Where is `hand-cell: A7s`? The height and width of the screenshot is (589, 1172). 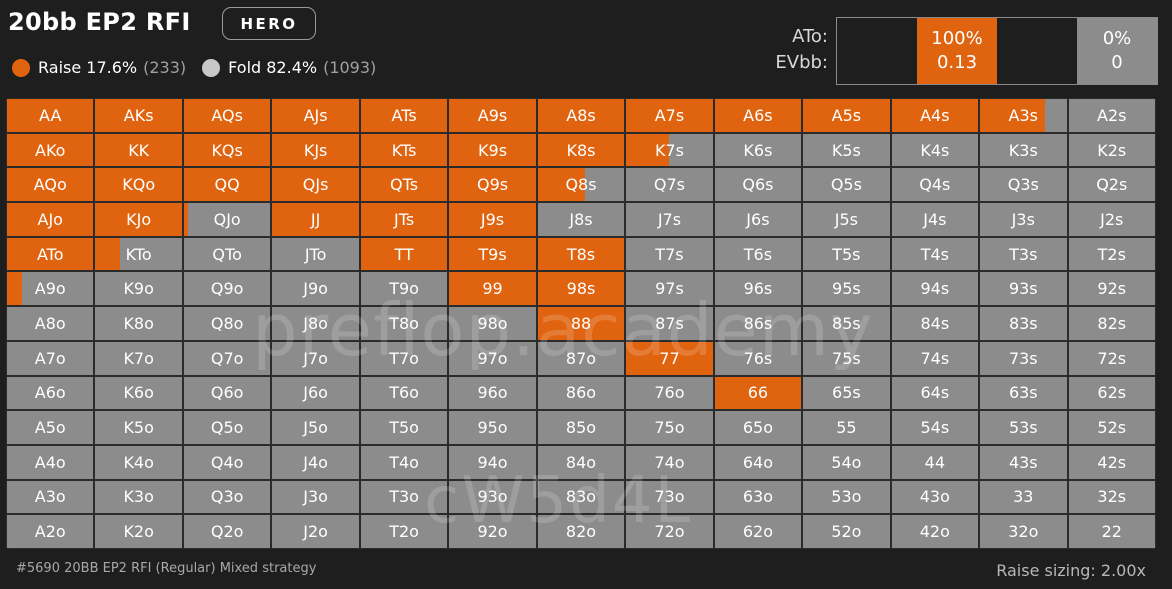 hand-cell: A7s is located at coordinates (669, 115).